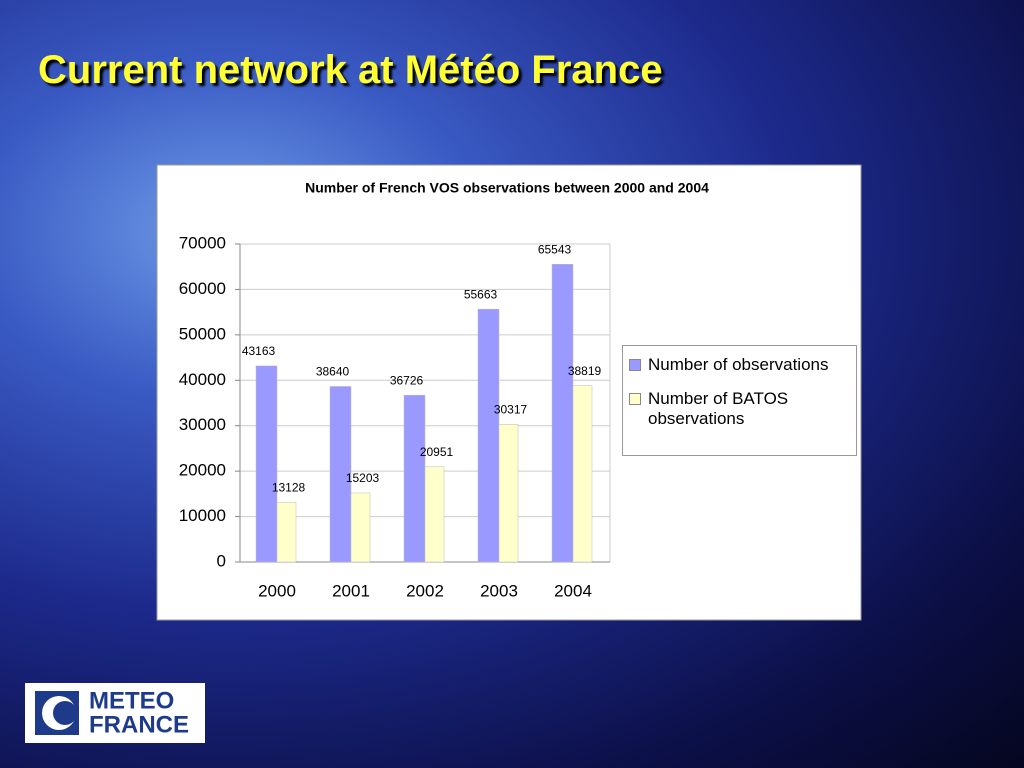 Image resolution: width=1024 pixels, height=768 pixels. Describe the element at coordinates (351, 590) in the screenshot. I see `x-tick-label: 2001` at that location.